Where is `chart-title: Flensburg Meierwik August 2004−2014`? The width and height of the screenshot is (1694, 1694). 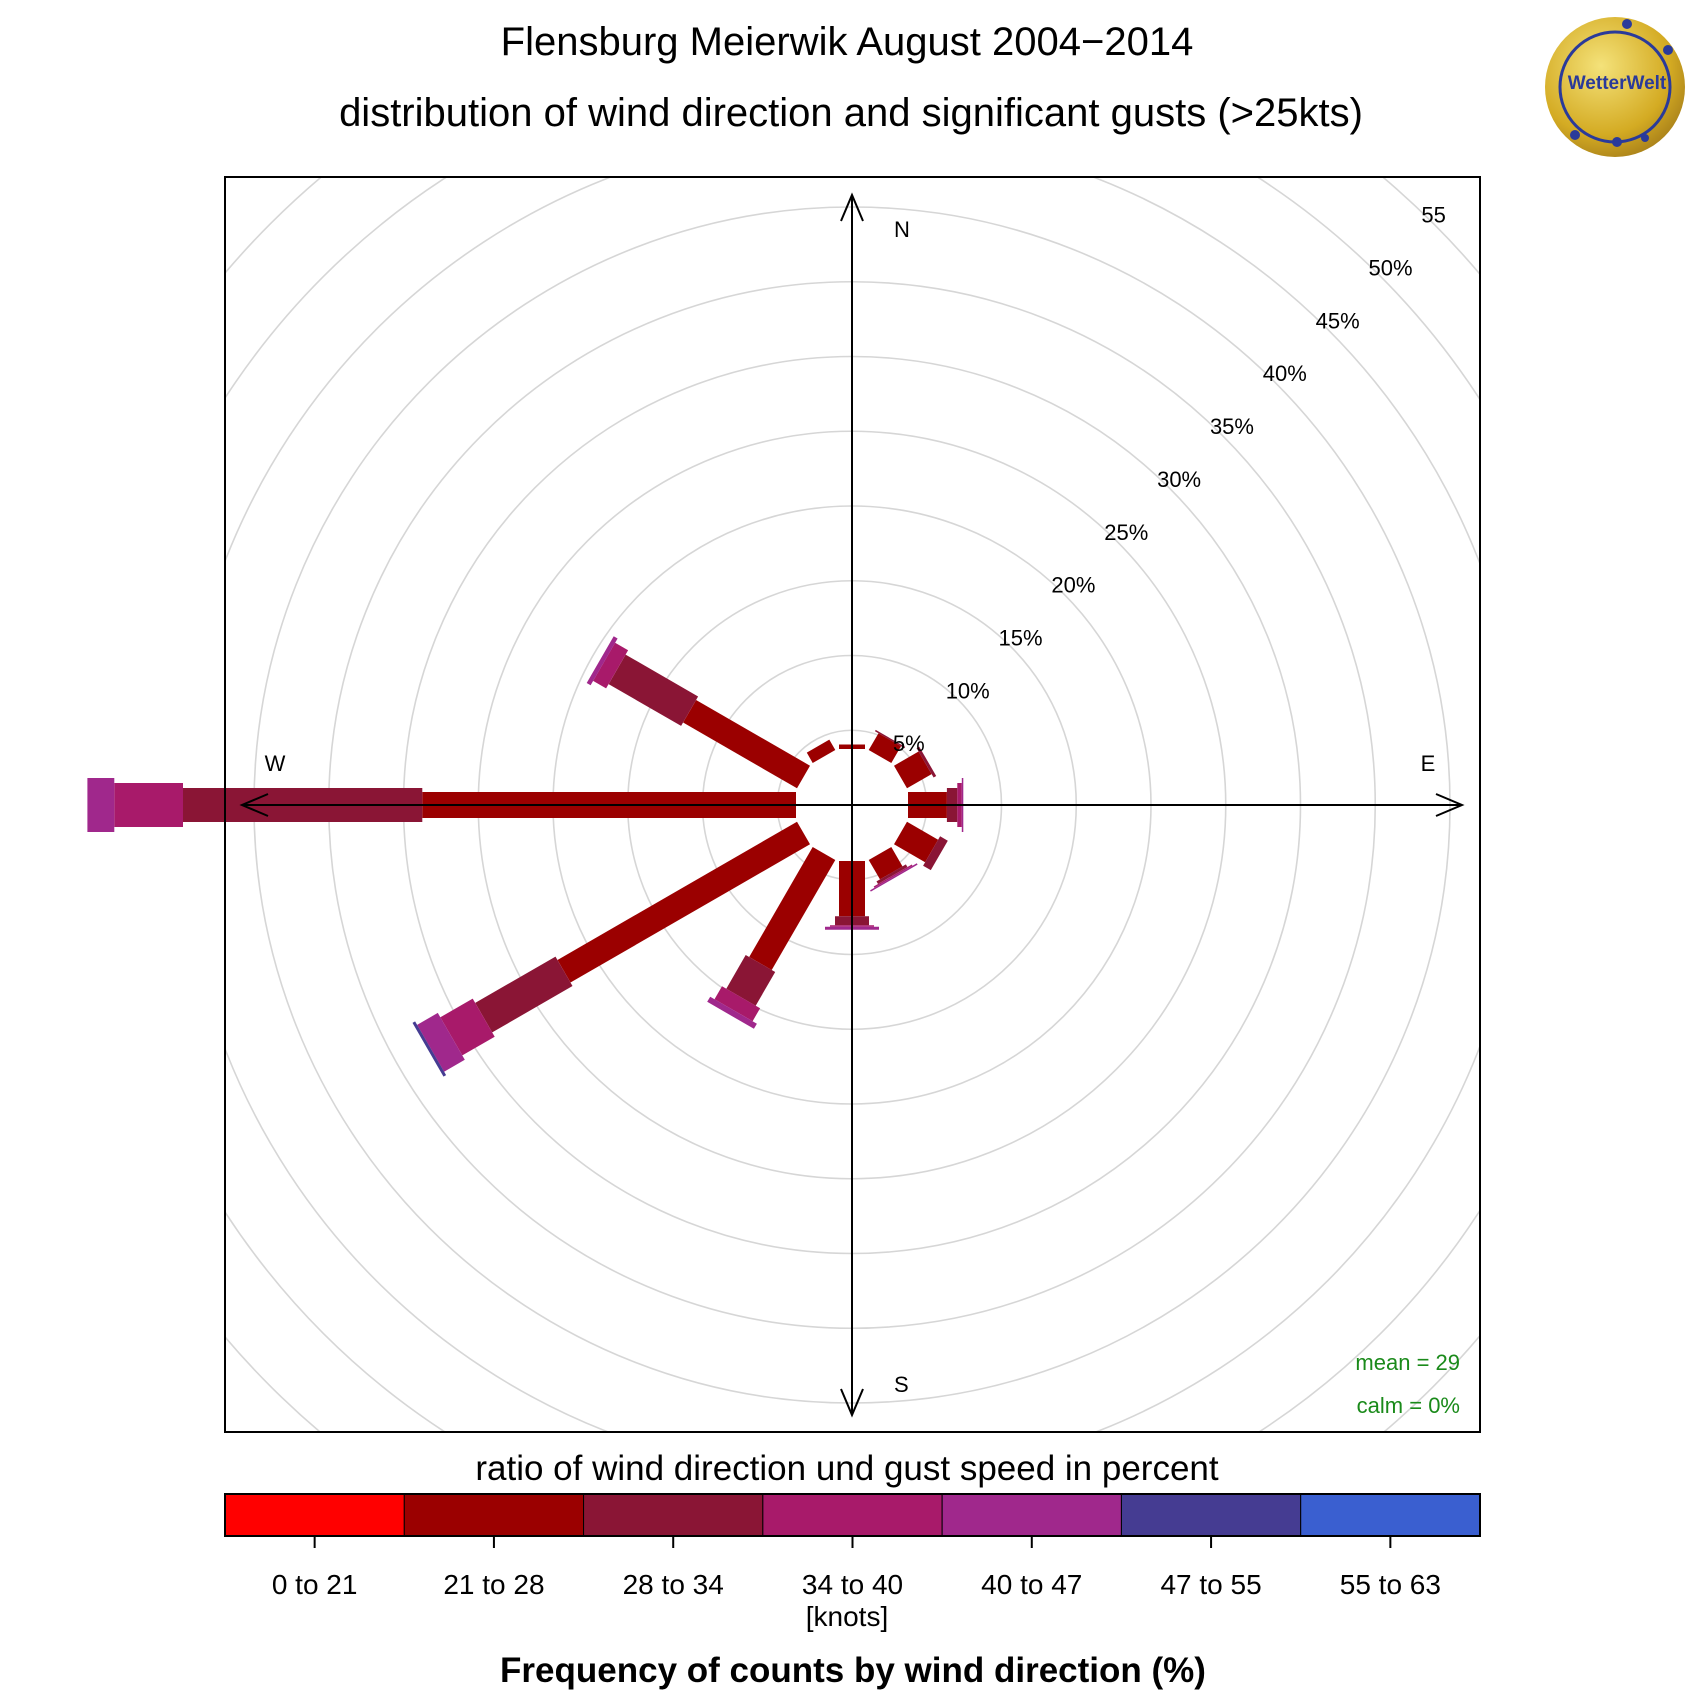
chart-title: Flensburg Meierwik August 2004−2014 is located at coordinates (847, 42).